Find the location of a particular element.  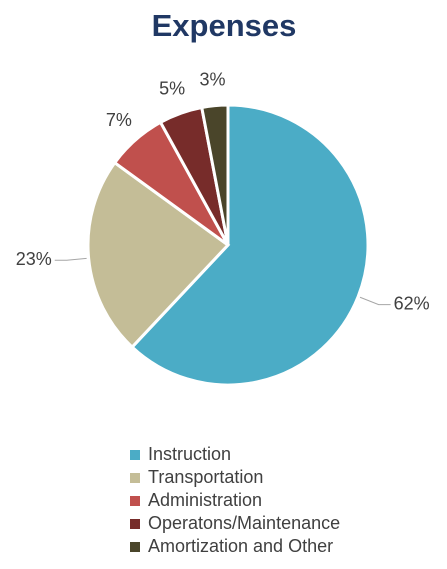

data-label: 3% is located at coordinates (212, 79).